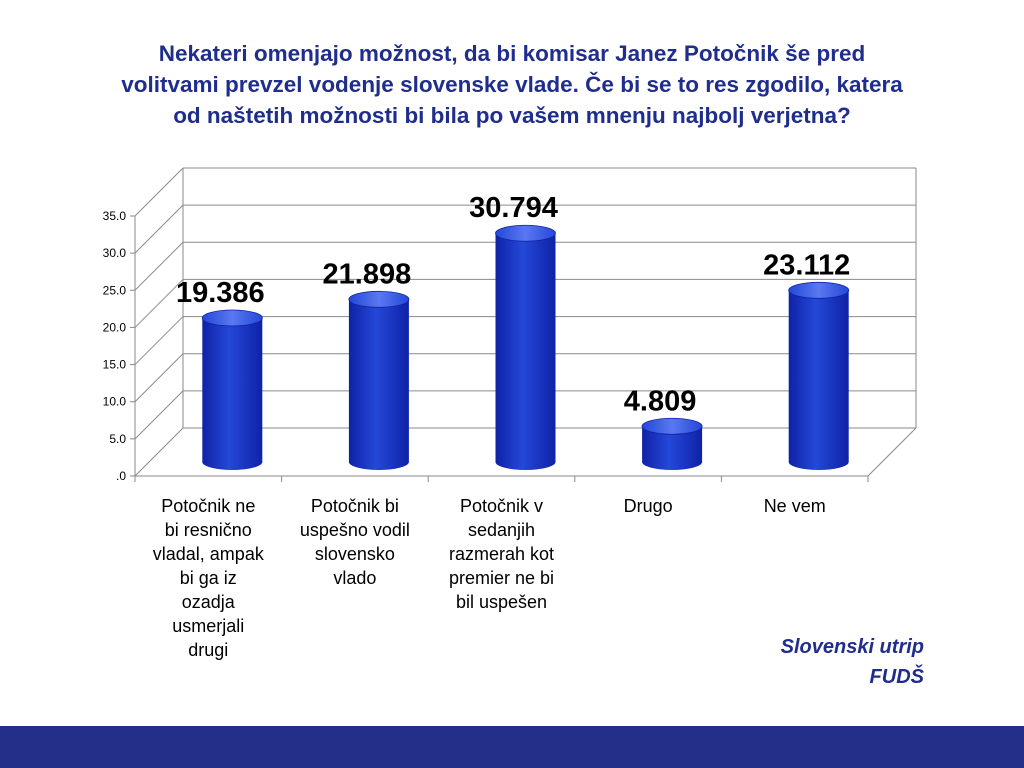  I want to click on category-label: Drugo, so click(648, 506).